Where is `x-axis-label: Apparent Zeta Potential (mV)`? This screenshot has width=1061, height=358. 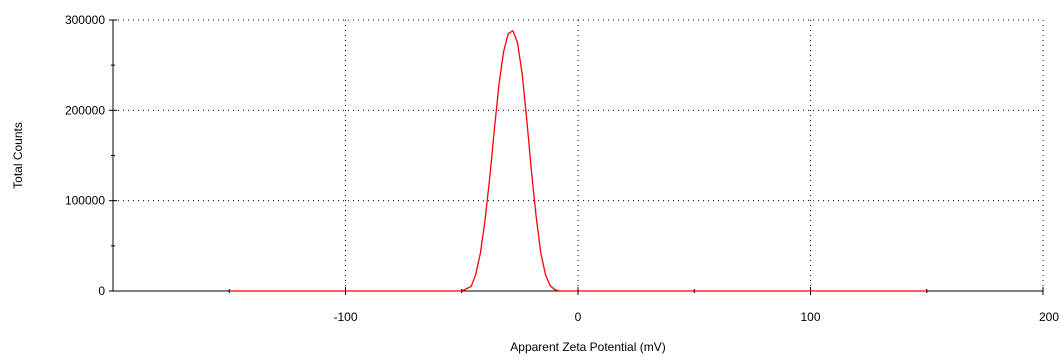
x-axis-label: Apparent Zeta Potential (mV) is located at coordinates (587, 347).